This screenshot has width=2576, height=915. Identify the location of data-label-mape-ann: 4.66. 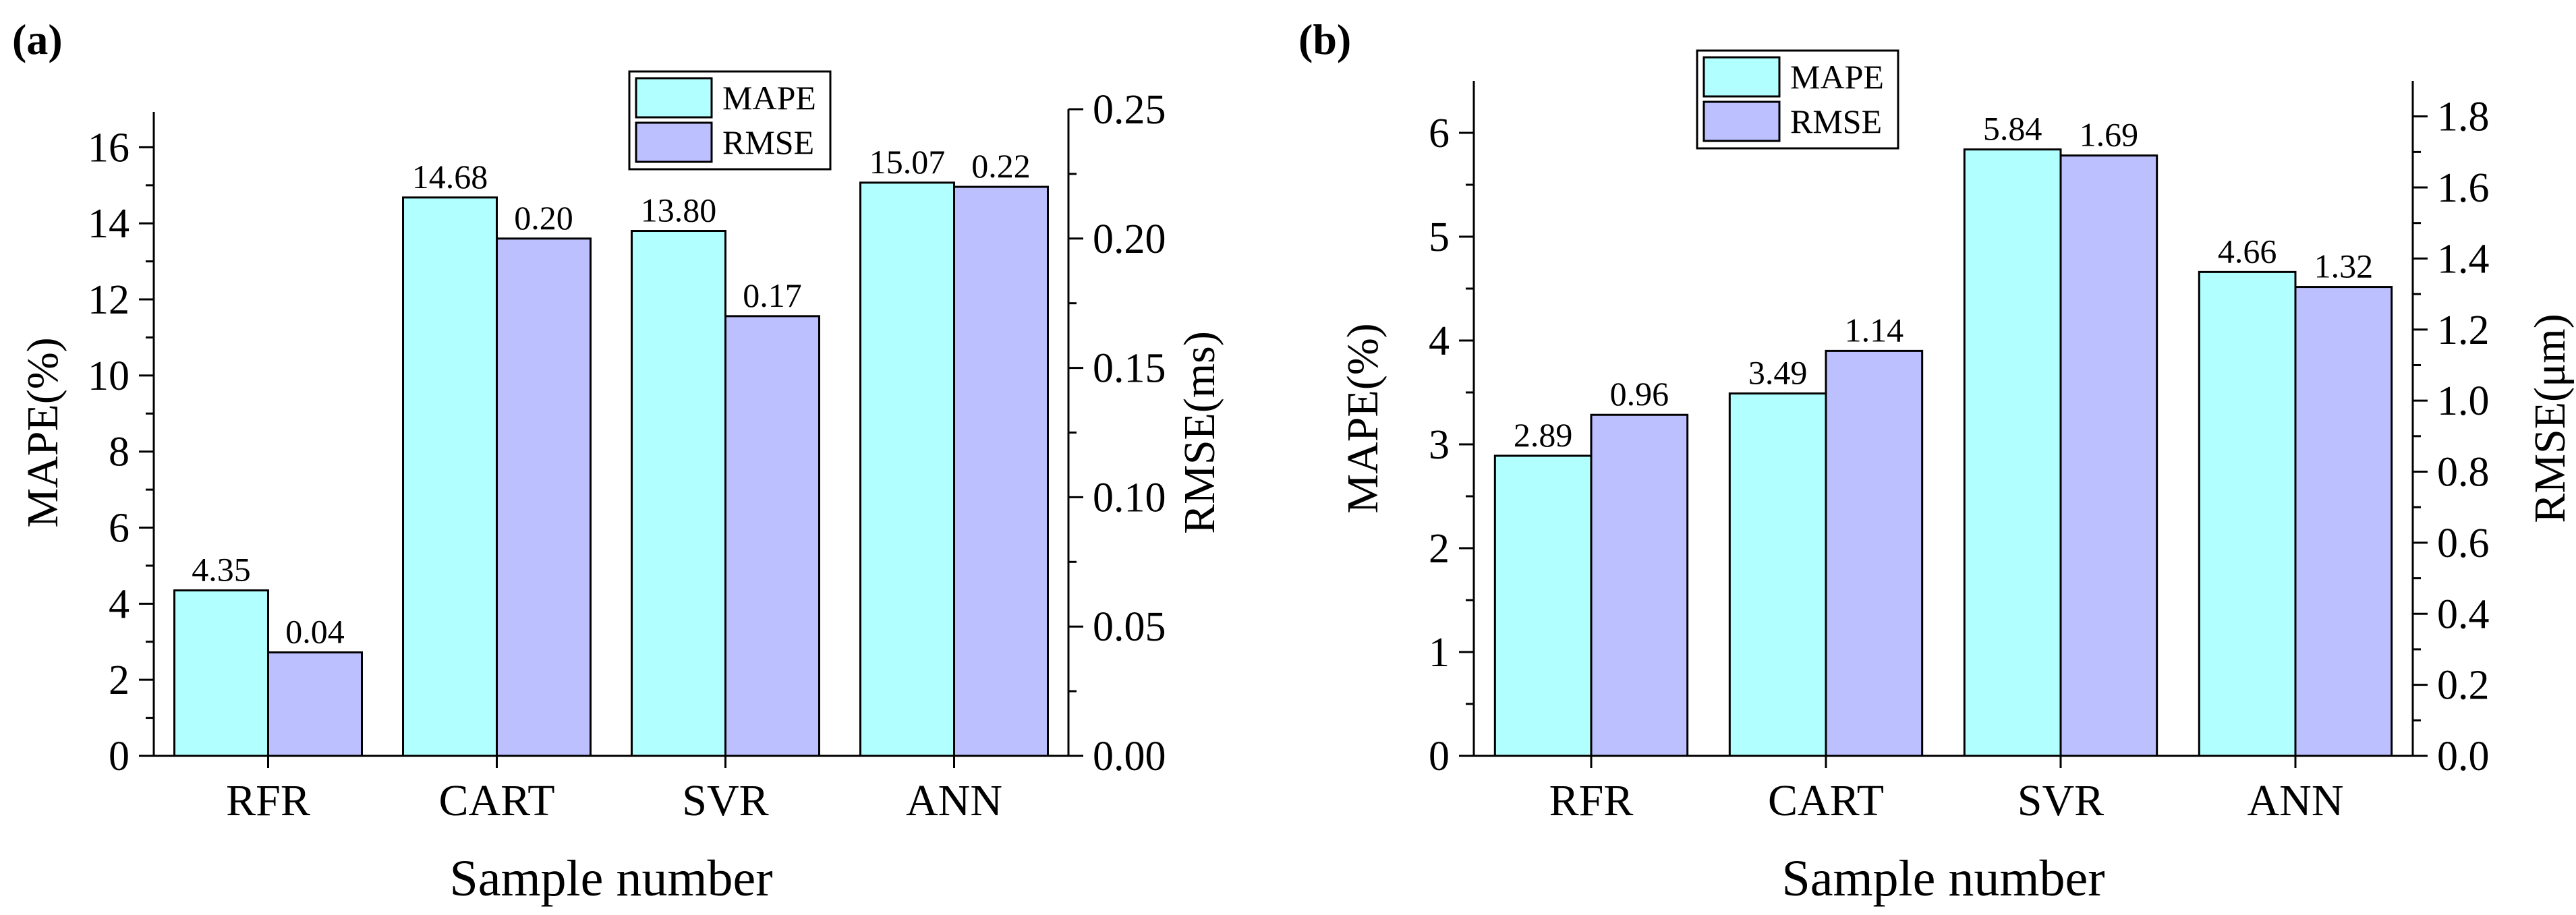
(2247, 251).